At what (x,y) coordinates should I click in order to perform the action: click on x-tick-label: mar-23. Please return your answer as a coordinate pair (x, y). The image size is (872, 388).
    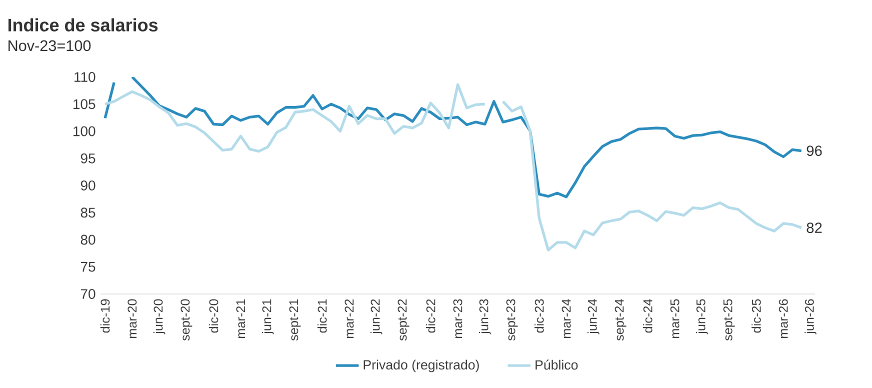
    Looking at the image, I should click on (457, 318).